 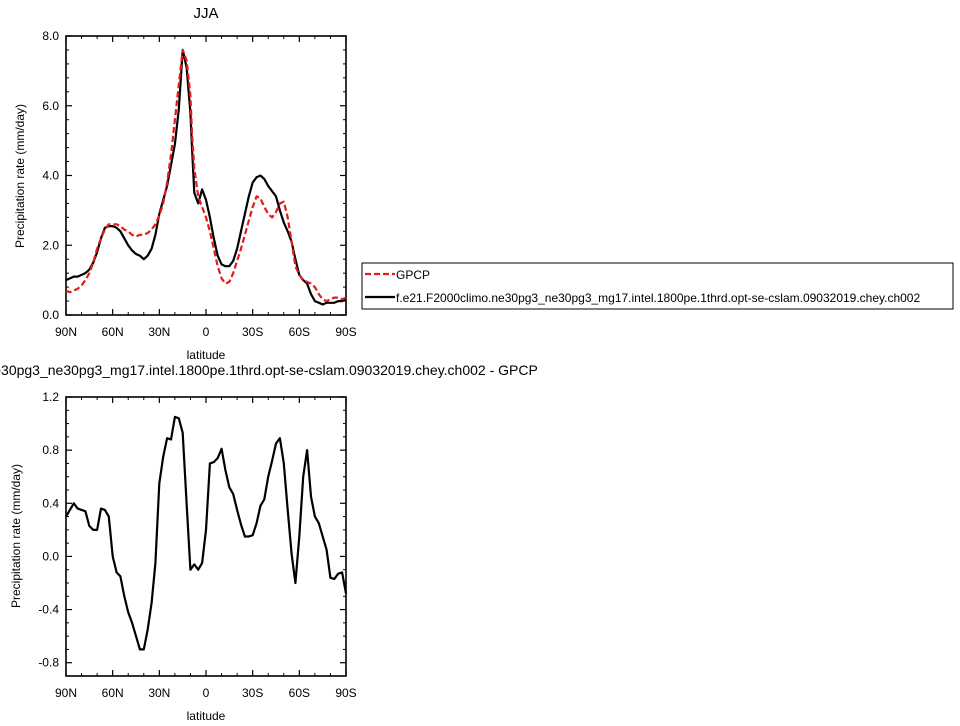 I want to click on bottom-x-tick-label: 0, so click(x=206, y=693).